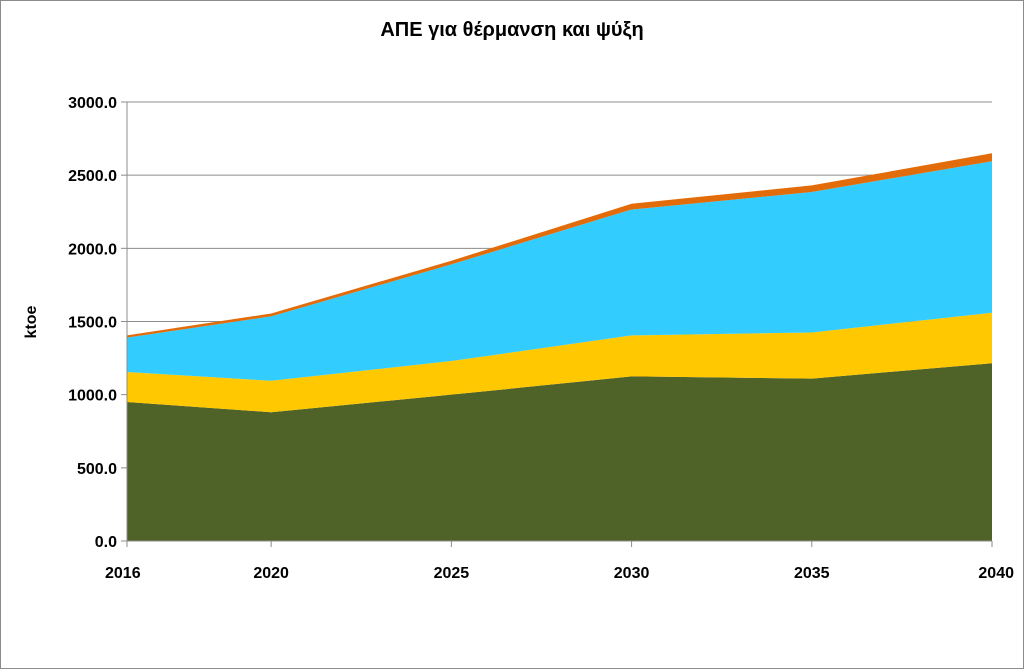 This screenshot has height=669, width=1024. Describe the element at coordinates (106, 542) in the screenshot. I see `y-tick-label: 0.0` at that location.